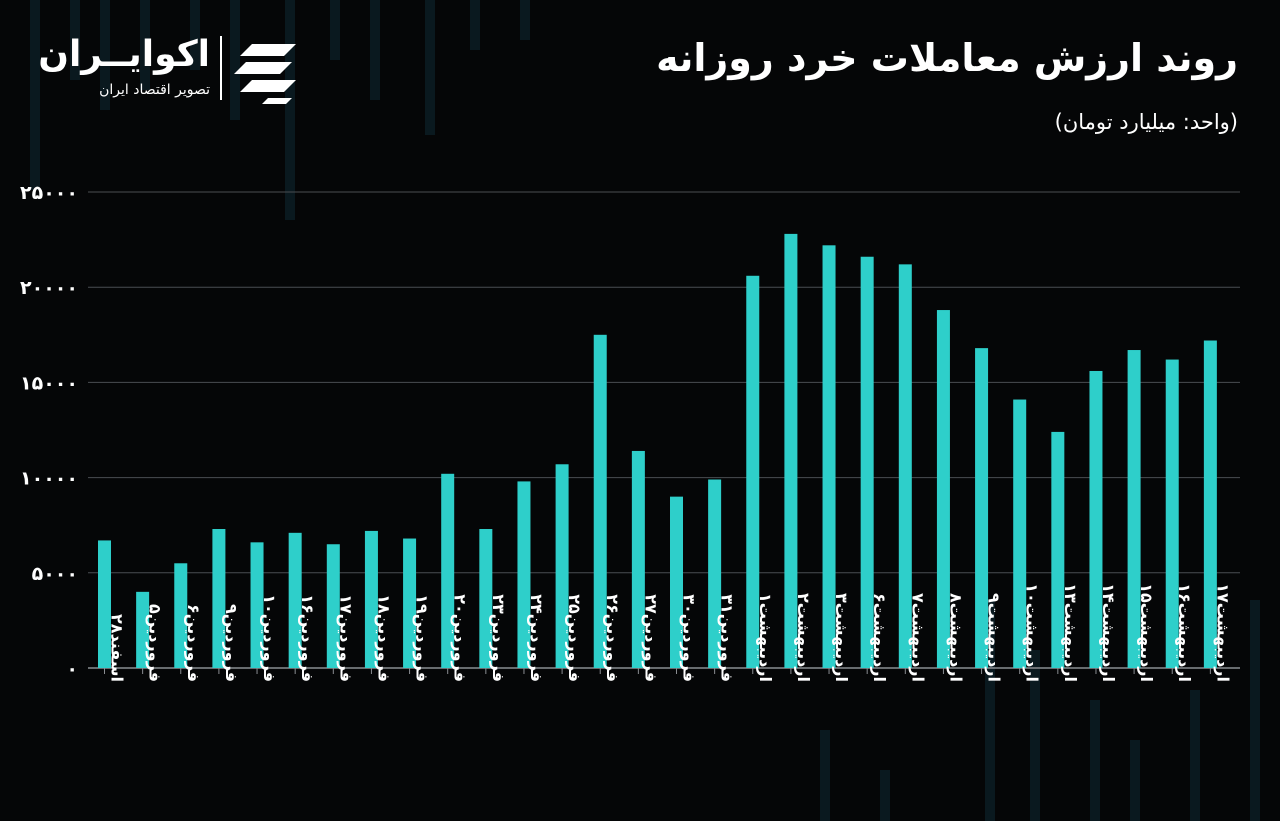 Image resolution: width=1280 pixels, height=821 pixels. Describe the element at coordinates (117, 648) in the screenshot. I see `x-tick-label: اسفند۲۸` at that location.